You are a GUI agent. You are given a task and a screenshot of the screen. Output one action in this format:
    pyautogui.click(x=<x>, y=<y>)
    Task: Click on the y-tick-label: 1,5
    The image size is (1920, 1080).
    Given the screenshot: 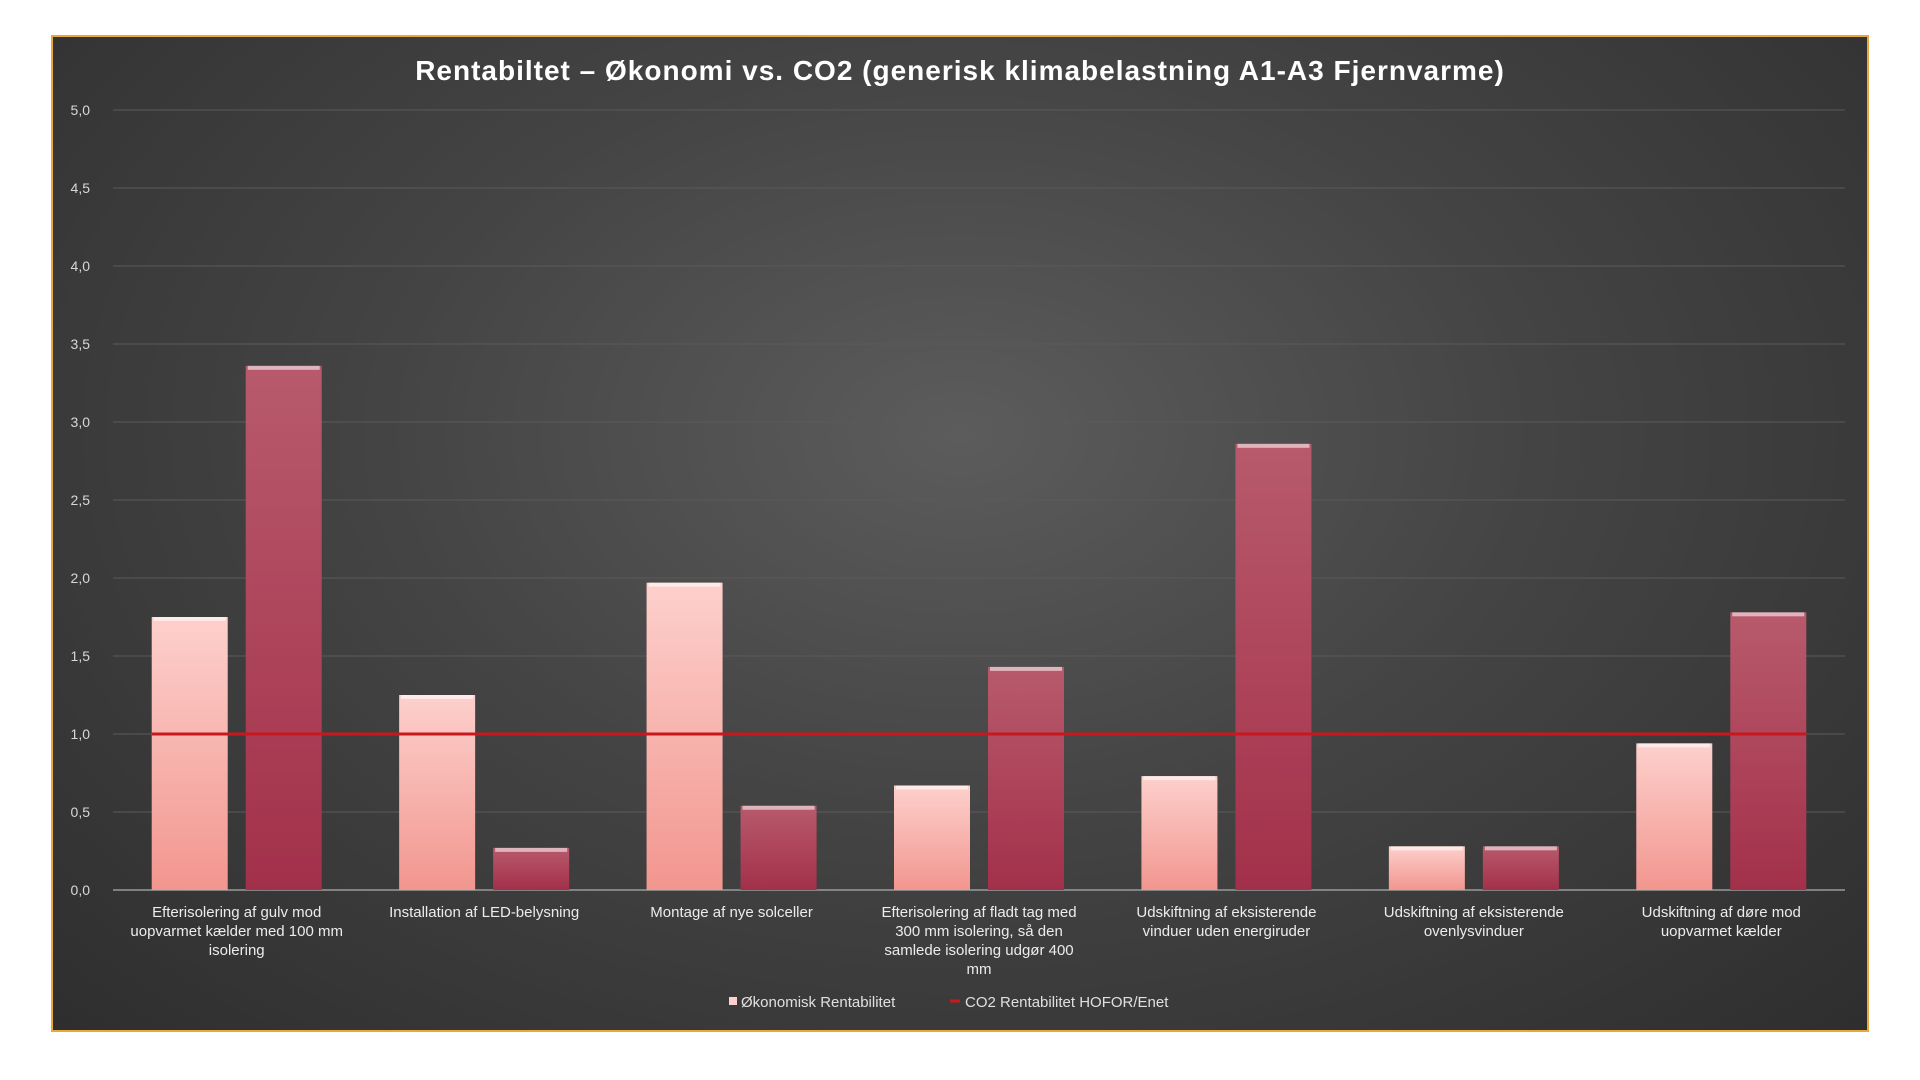 What is the action you would take?
    pyautogui.click(x=81, y=656)
    